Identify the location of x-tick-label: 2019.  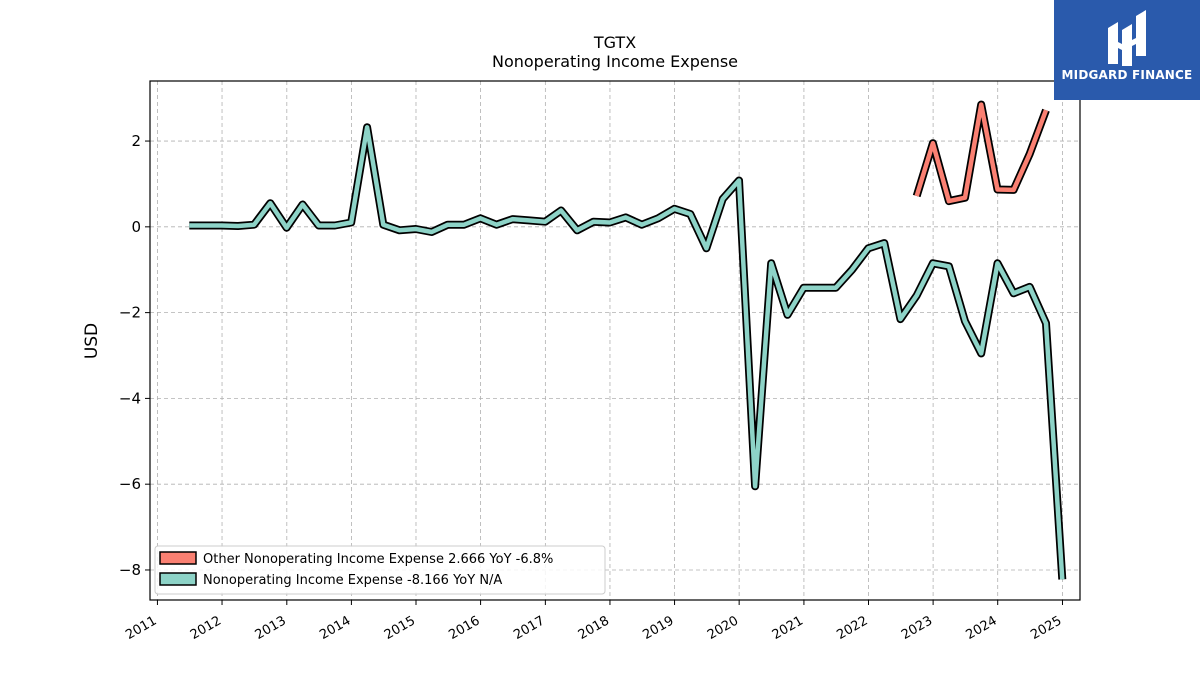
(658, 628).